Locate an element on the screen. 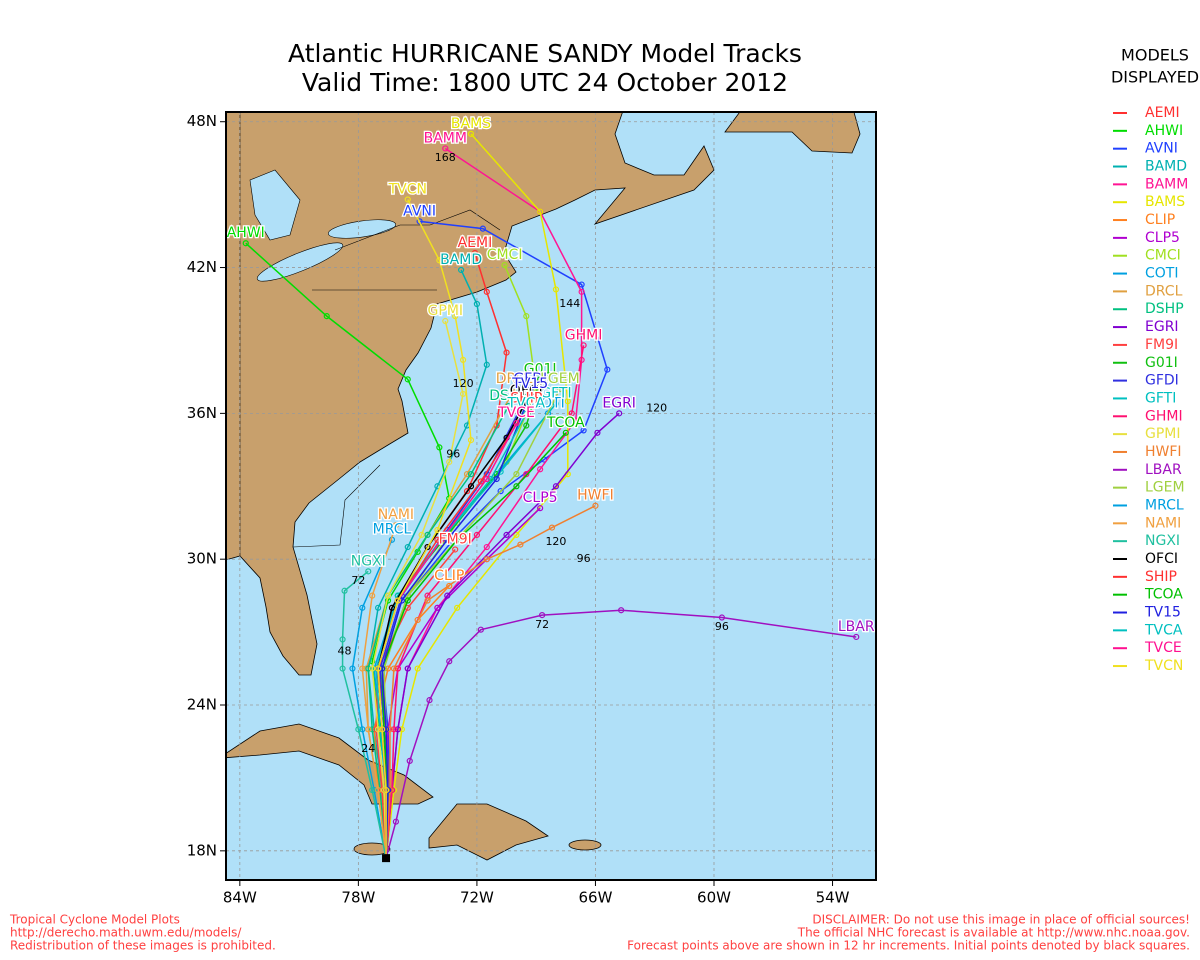 Image resolution: width=1200 pixels, height=960 pixels. legend-label: GPMI is located at coordinates (1163, 434).